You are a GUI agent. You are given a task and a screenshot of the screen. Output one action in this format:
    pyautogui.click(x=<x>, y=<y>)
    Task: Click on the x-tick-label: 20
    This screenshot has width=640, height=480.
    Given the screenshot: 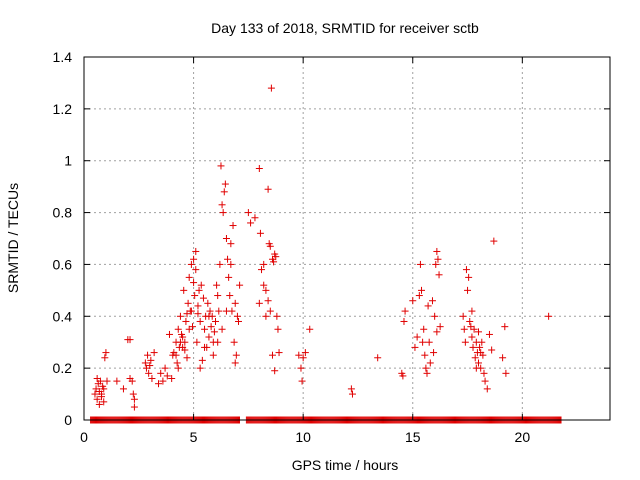 What is the action you would take?
    pyautogui.click(x=523, y=437)
    